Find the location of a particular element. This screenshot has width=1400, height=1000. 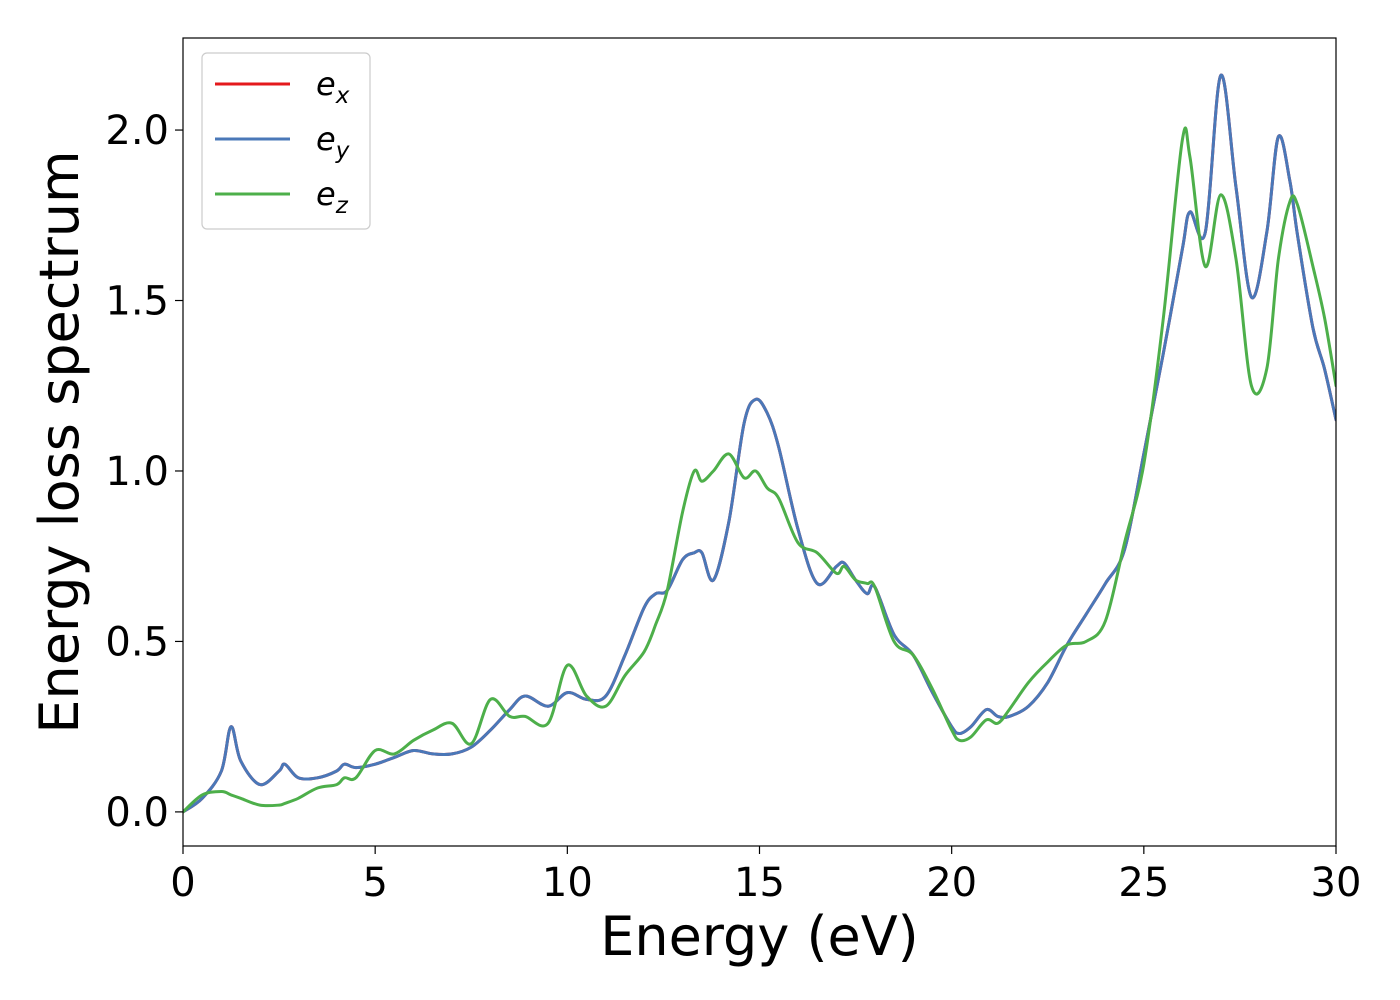

legend-box is located at coordinates (286, 141).